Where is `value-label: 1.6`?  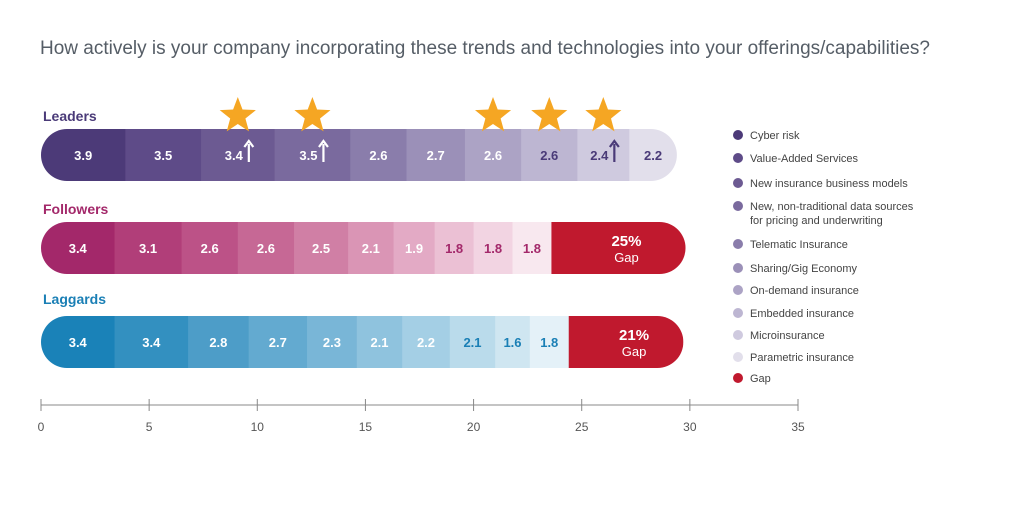 value-label: 1.6 is located at coordinates (512, 342).